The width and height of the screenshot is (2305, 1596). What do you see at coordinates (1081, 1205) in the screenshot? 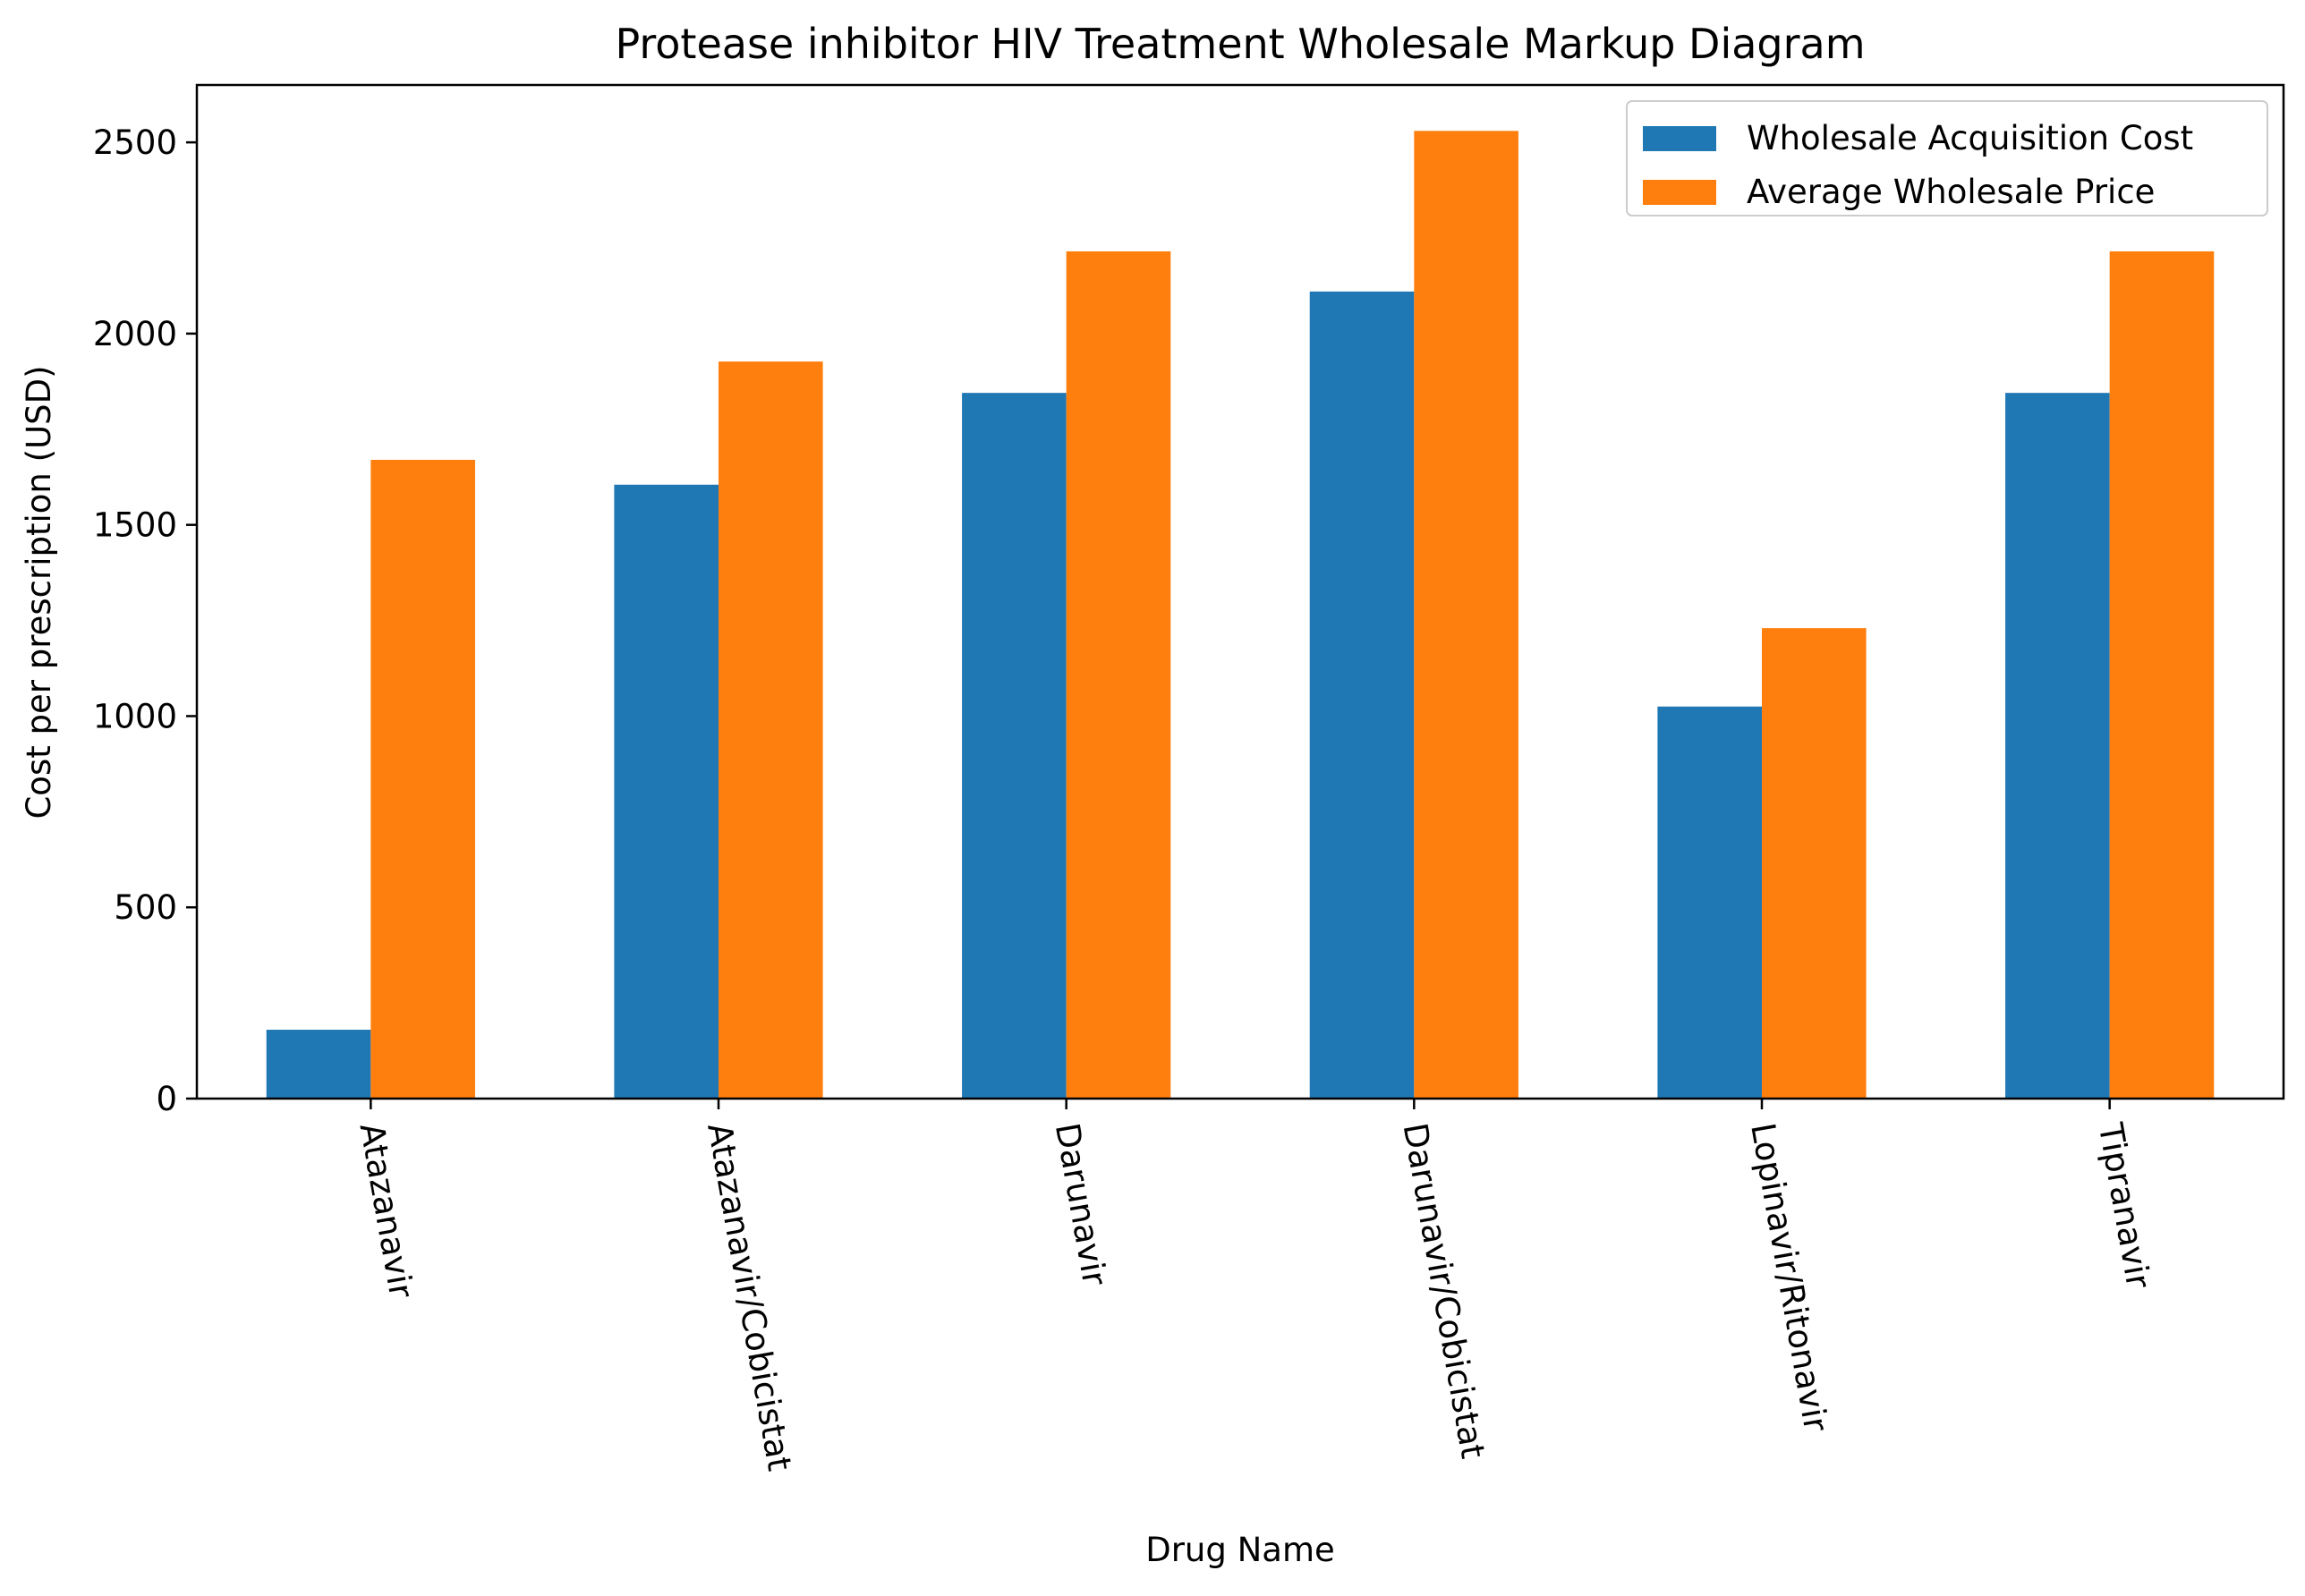
I see `x-tick-label: Darunavir` at bounding box center [1081, 1205].